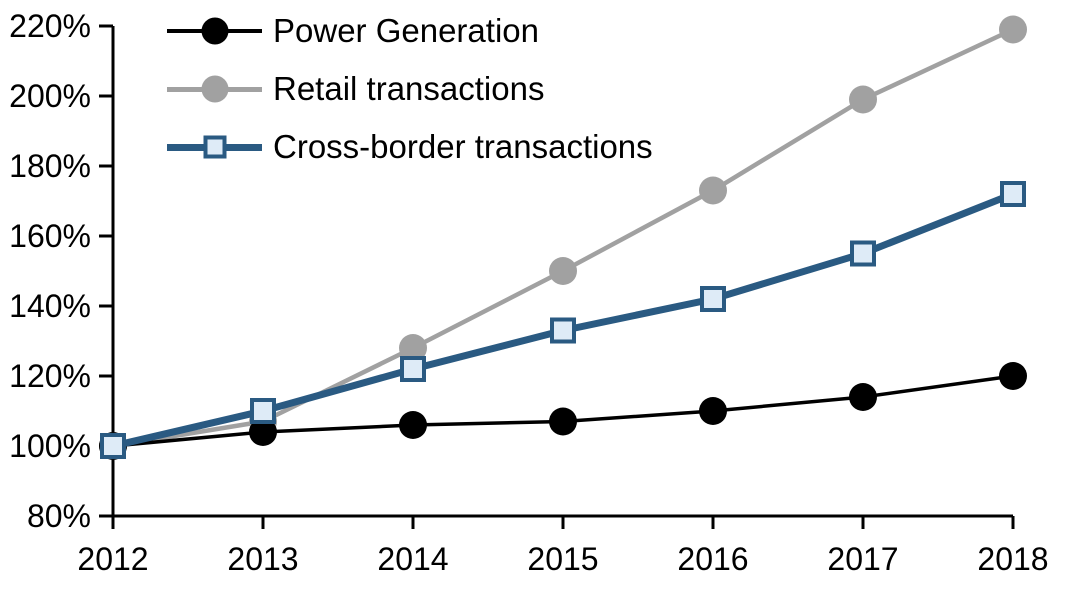  What do you see at coordinates (50, 306) in the screenshot?
I see `y-tick-label: 140%` at bounding box center [50, 306].